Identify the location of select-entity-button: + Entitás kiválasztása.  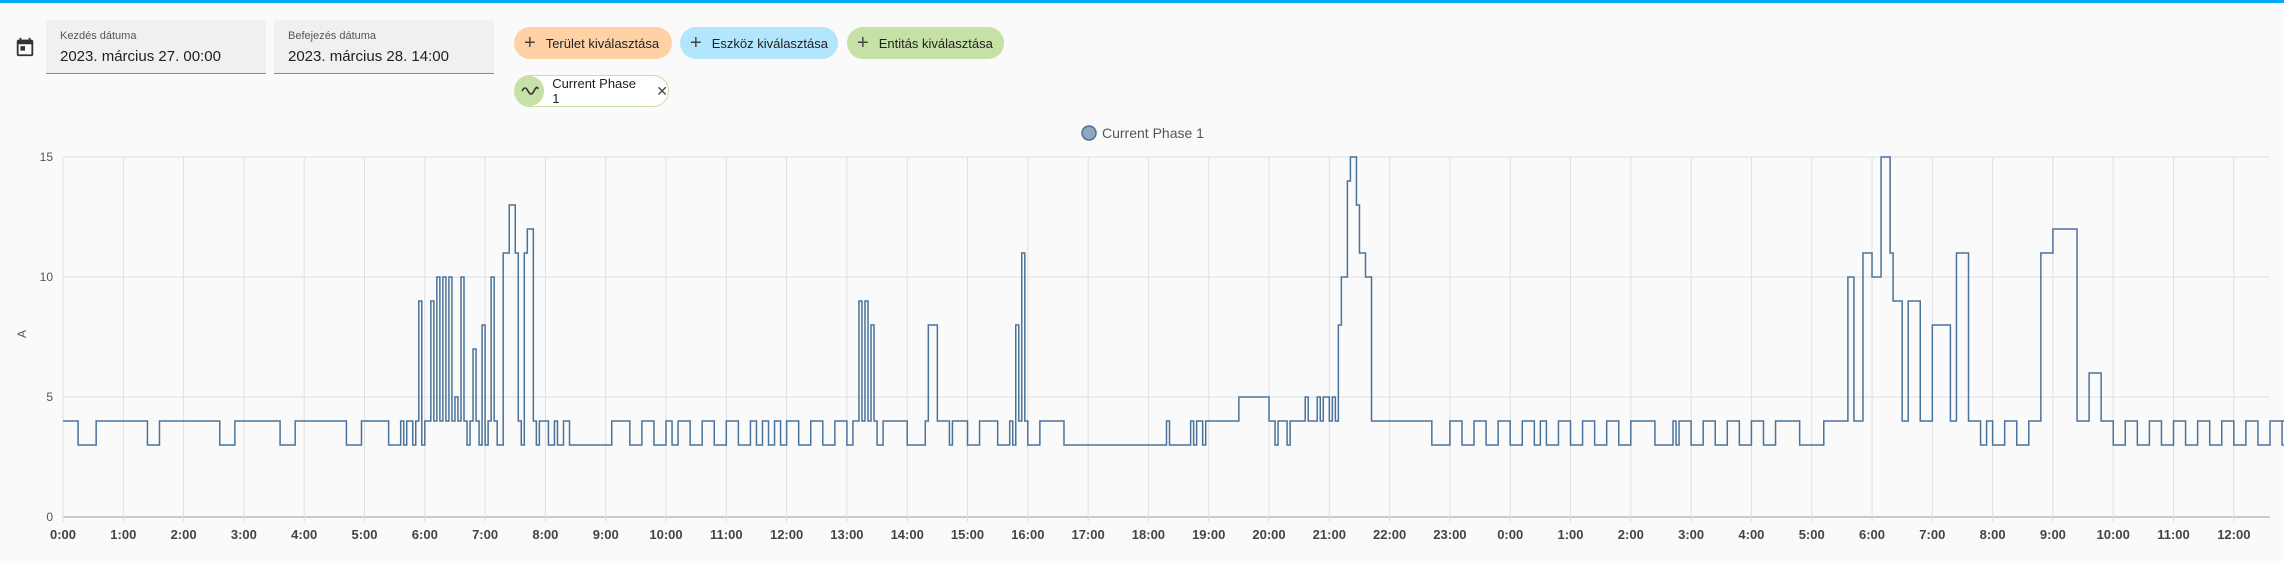
(925, 43).